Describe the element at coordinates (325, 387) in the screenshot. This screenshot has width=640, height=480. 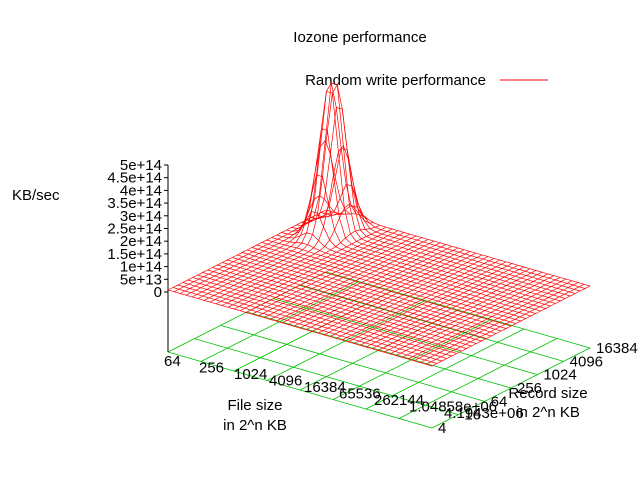
I see `x-tick-label: 16384` at that location.